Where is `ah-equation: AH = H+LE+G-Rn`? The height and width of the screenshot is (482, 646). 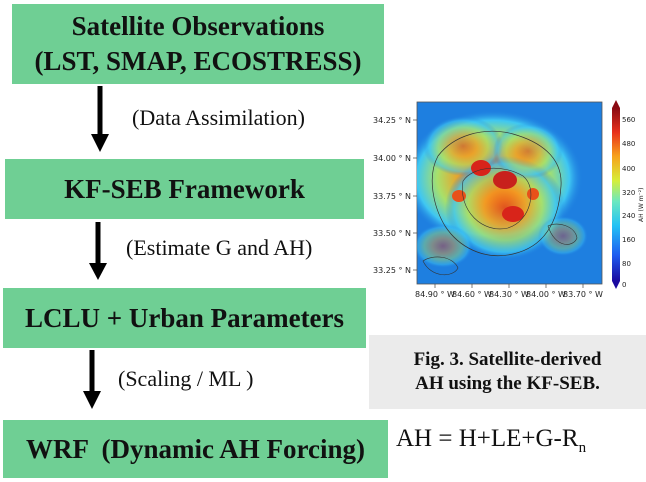
ah-equation: AH = H+LE+G-Rn is located at coordinates (491, 441).